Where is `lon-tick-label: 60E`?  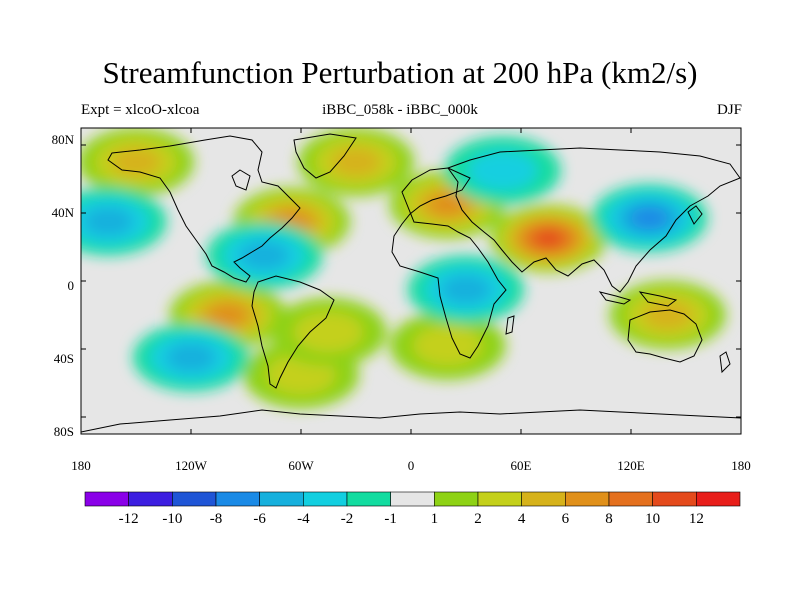 lon-tick-label: 60E is located at coordinates (521, 465).